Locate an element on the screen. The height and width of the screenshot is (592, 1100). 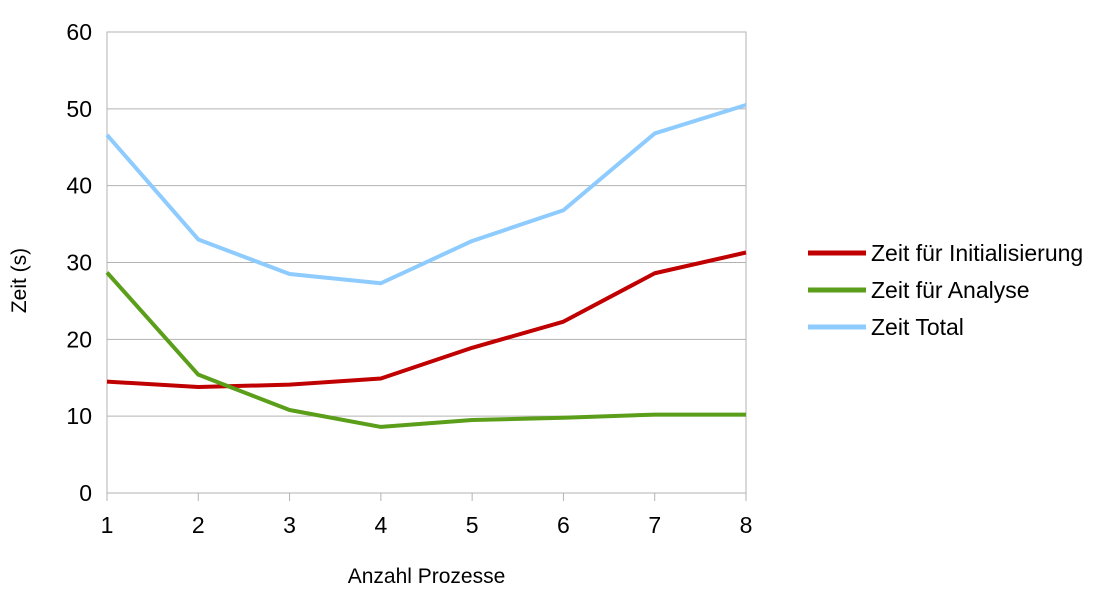
y-tick-label: 50 is located at coordinates (79, 109).